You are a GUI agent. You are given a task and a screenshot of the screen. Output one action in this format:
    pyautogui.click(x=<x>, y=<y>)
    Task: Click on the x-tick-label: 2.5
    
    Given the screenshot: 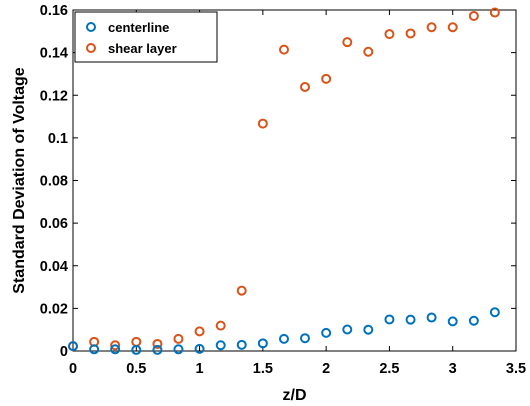 What is the action you would take?
    pyautogui.click(x=389, y=369)
    